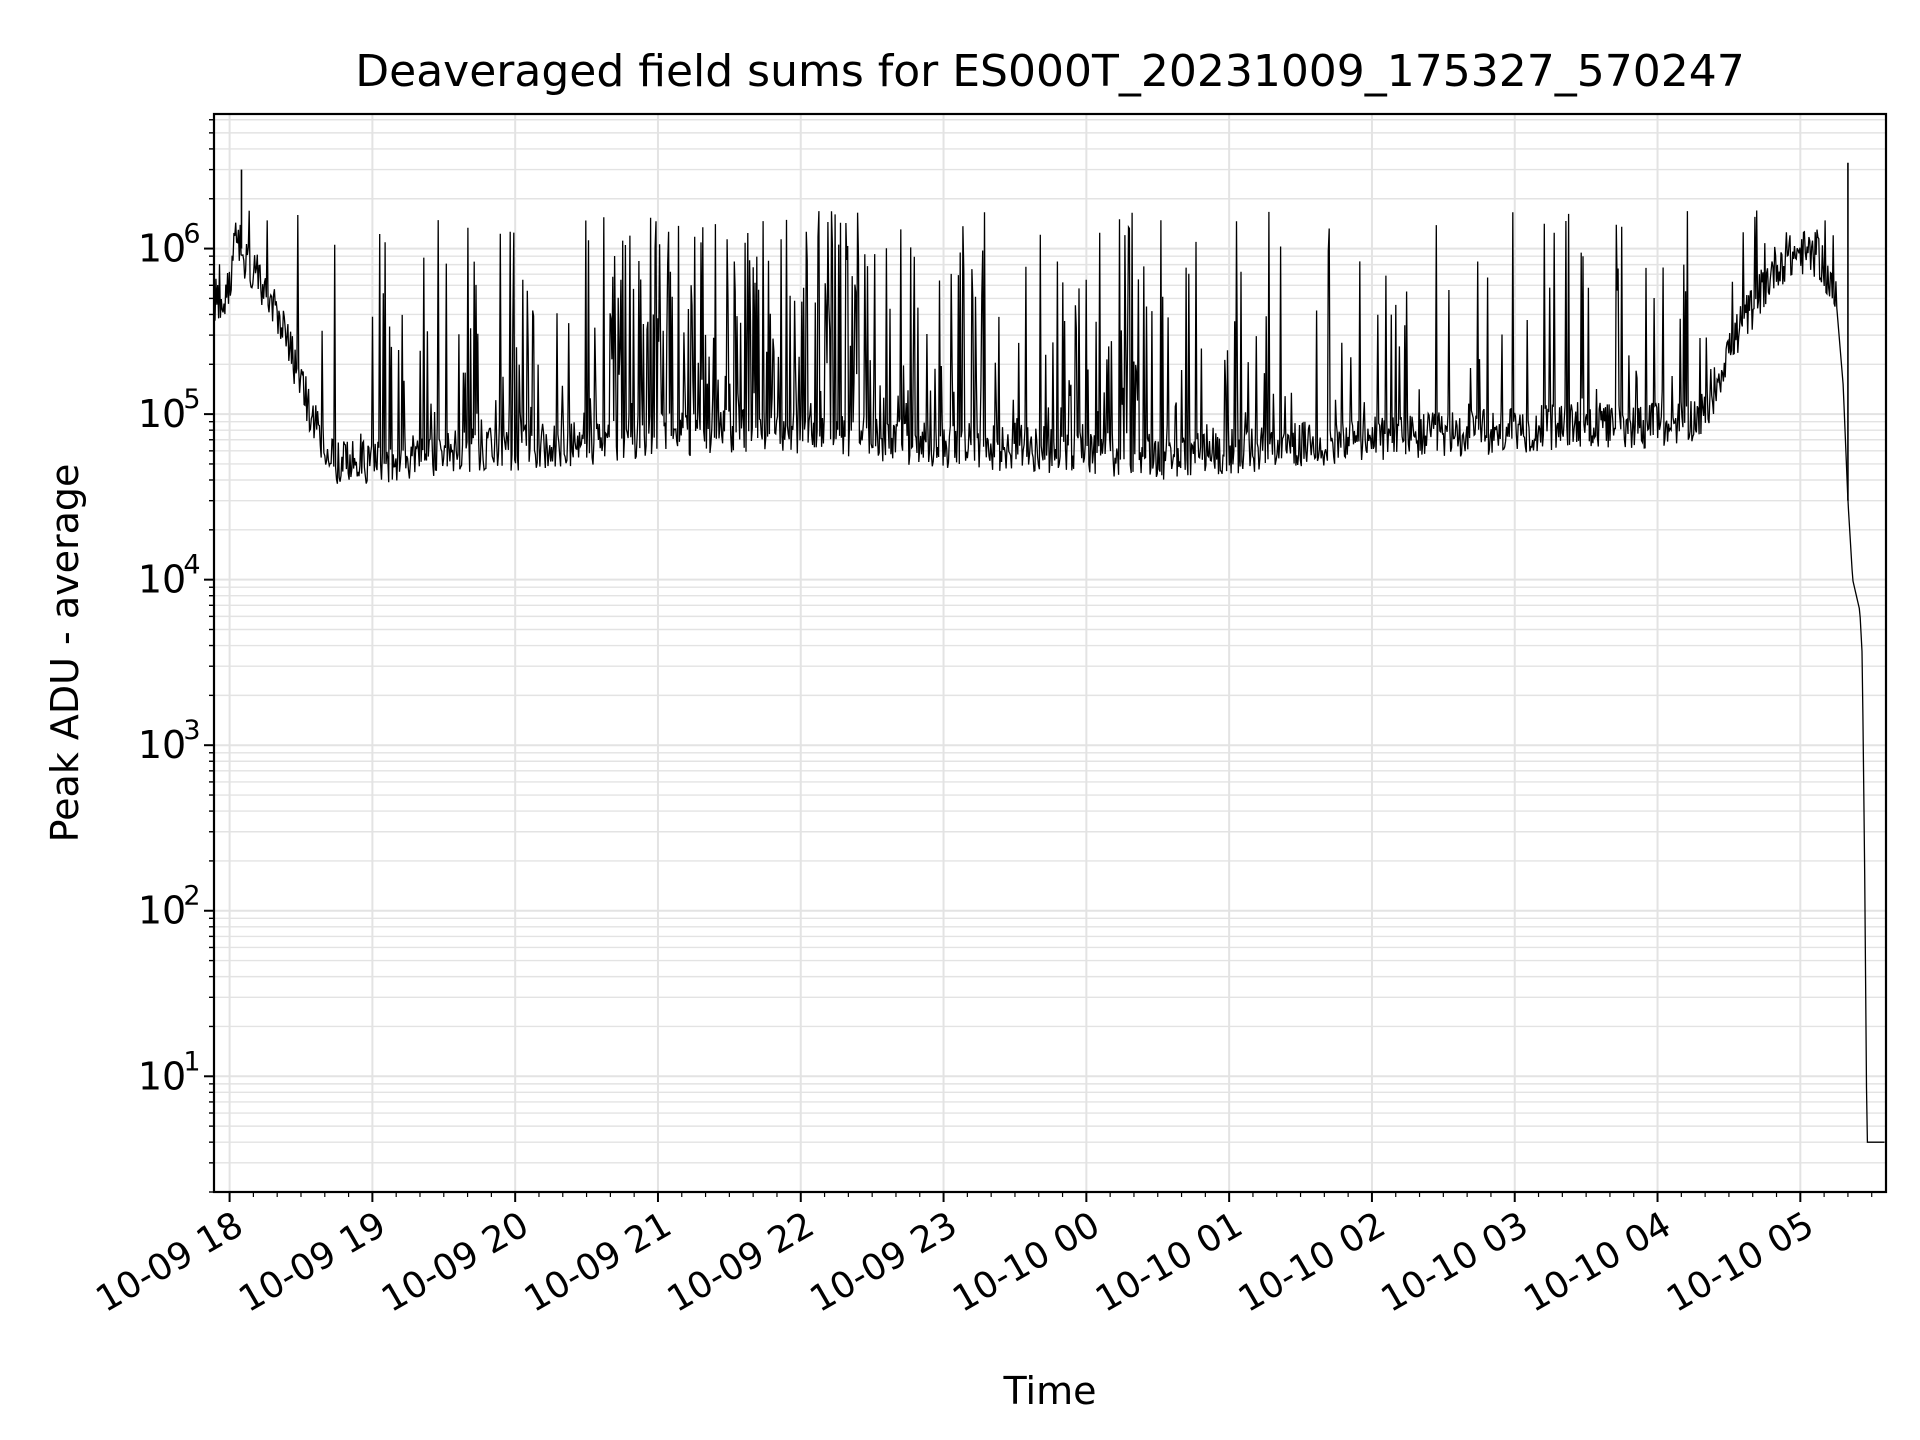 This screenshot has height=1440, width=1920. I want to click on y-tick-label-exponent: 3, so click(191, 730).